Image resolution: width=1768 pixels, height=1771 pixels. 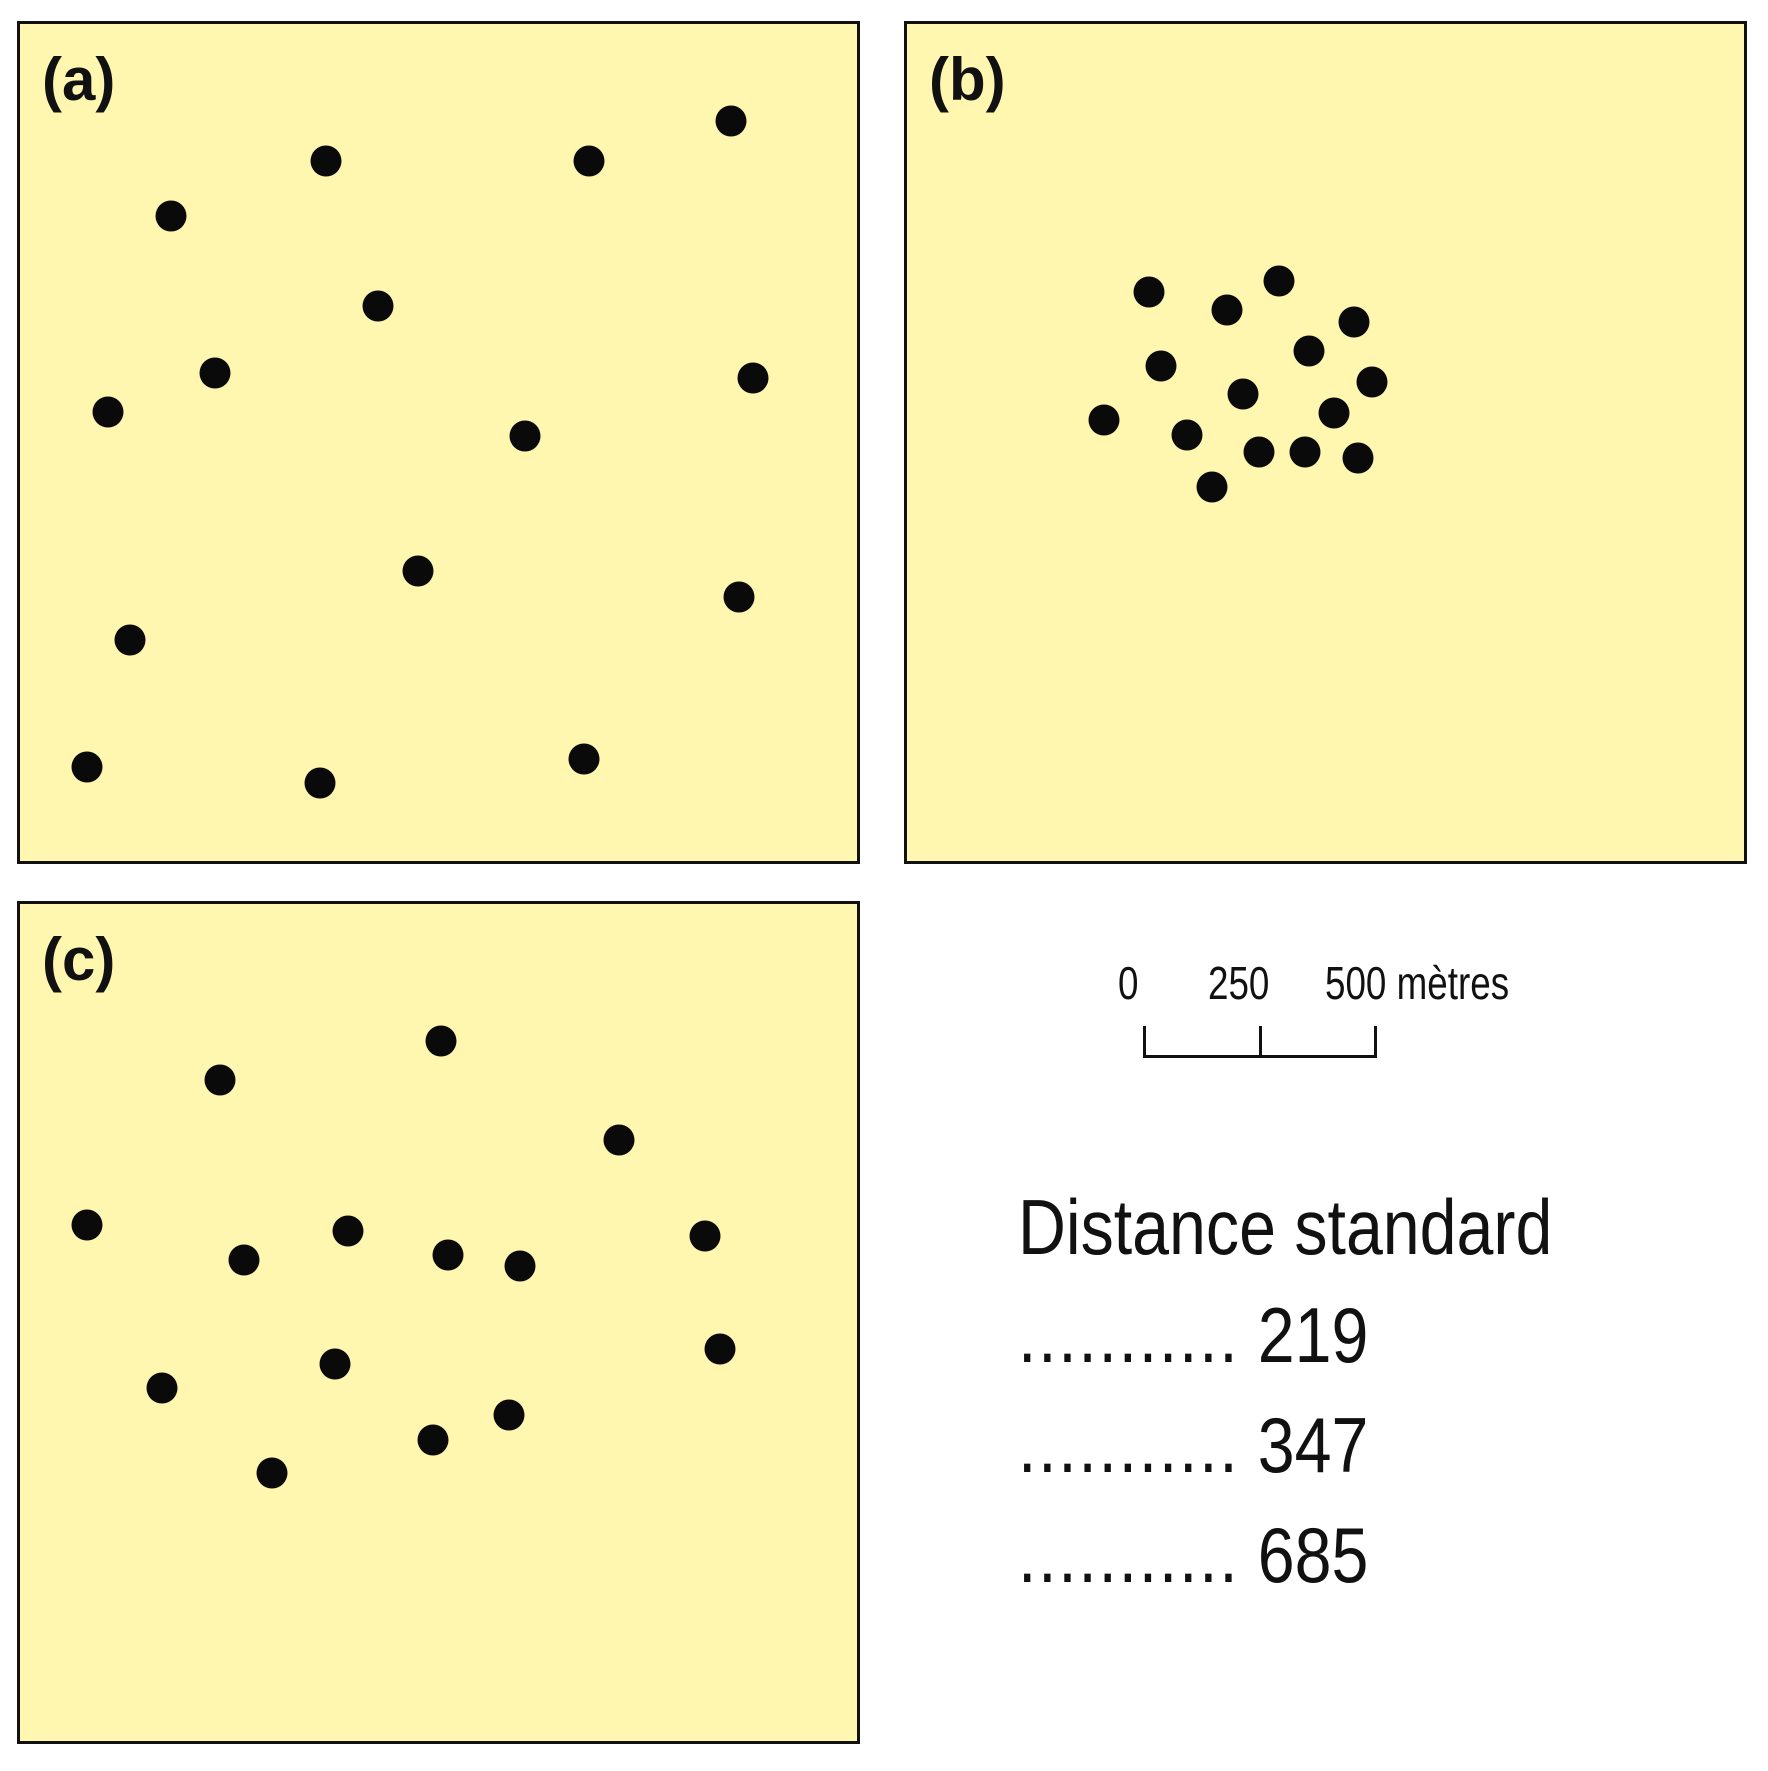 What do you see at coordinates (967, 79) in the screenshot?
I see `panel-label-b: (b)` at bounding box center [967, 79].